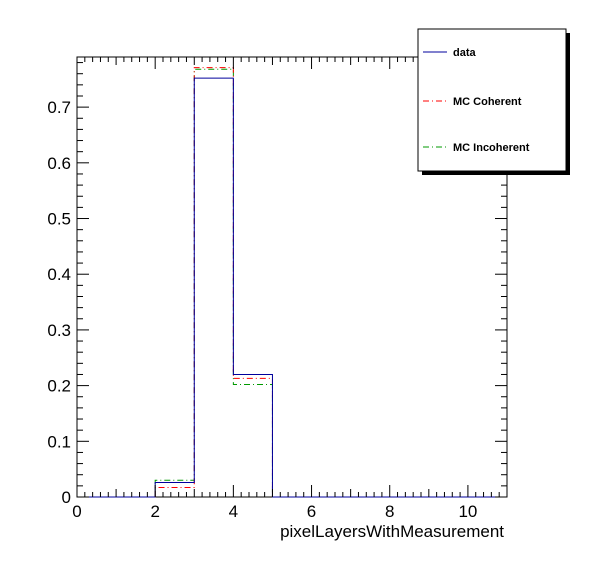  I want to click on x-tick-label: 2, so click(154, 511).